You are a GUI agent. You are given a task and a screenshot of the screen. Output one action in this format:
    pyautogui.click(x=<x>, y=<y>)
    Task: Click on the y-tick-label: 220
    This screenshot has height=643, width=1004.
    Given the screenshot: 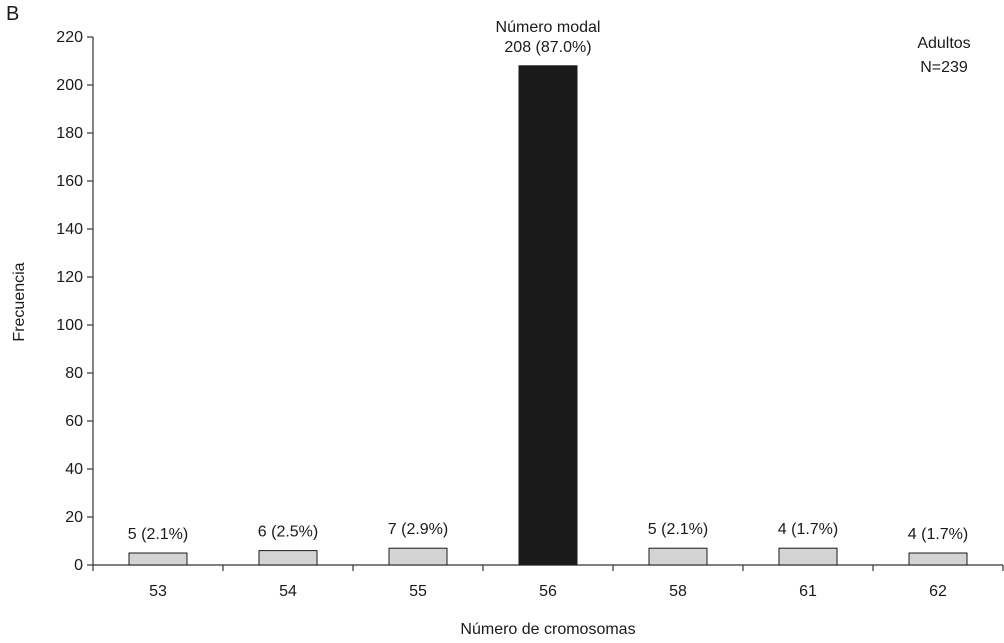 What is the action you would take?
    pyautogui.click(x=69, y=37)
    